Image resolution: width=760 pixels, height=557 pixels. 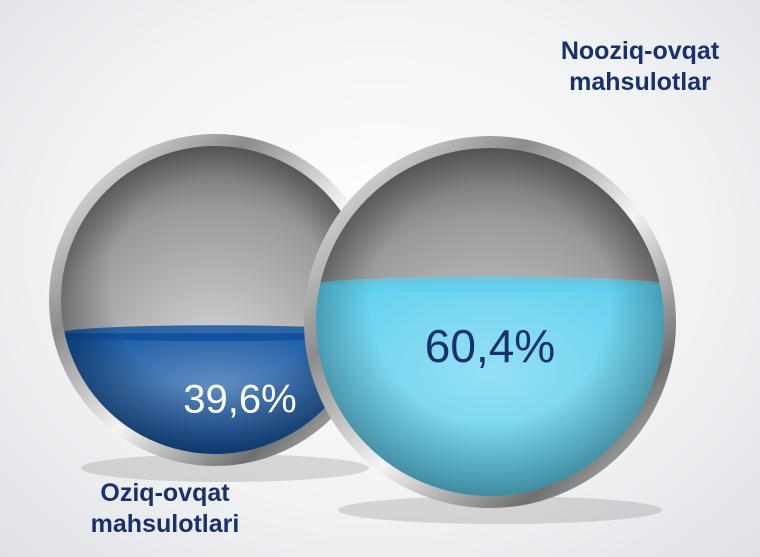 What do you see at coordinates (490, 346) in the screenshot?
I see `value-label: 60,4%` at bounding box center [490, 346].